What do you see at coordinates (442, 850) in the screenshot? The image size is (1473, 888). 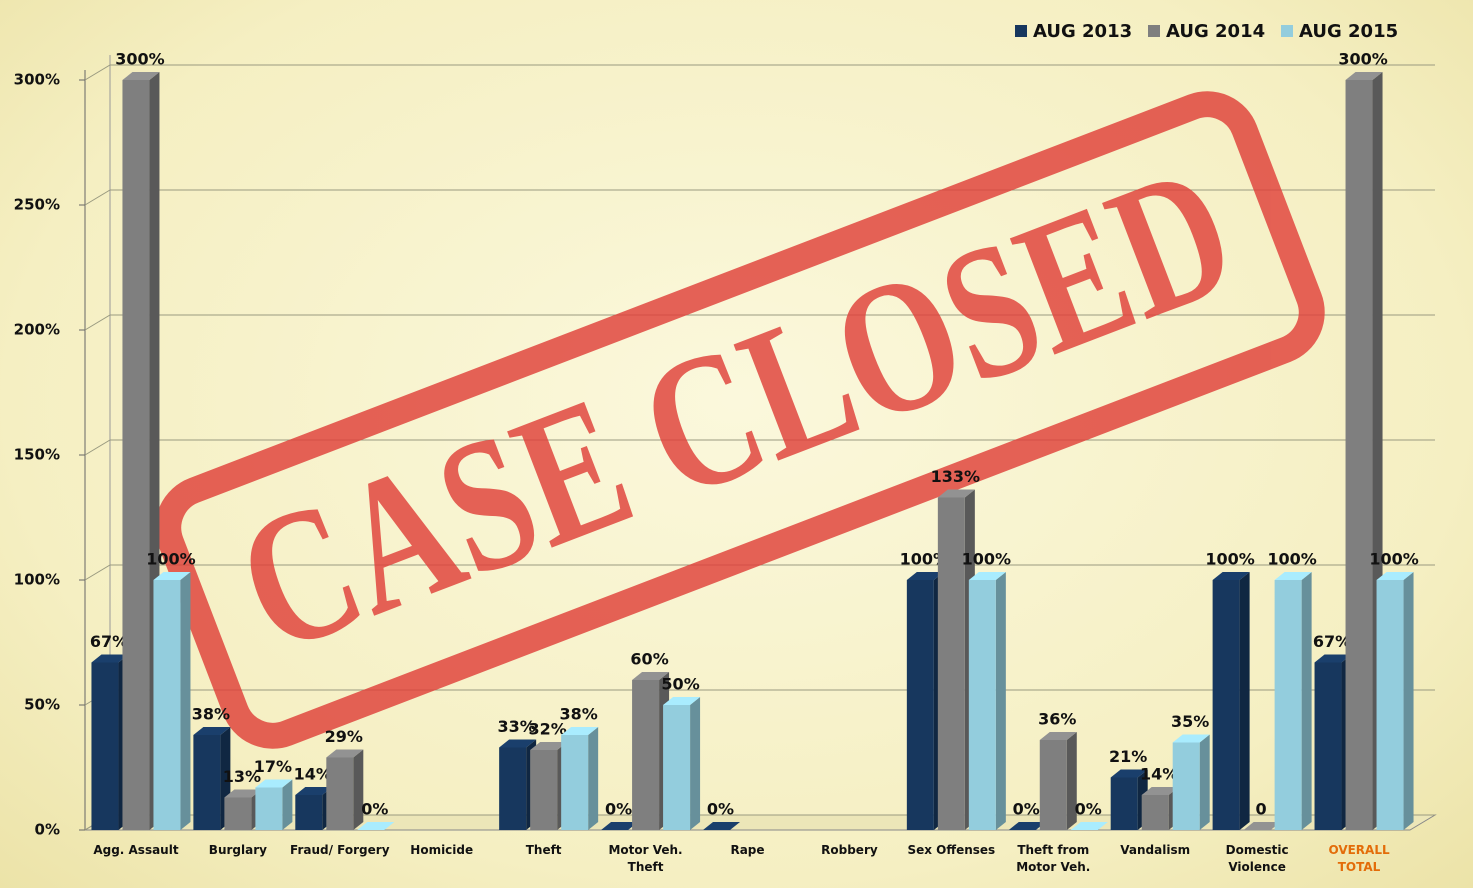 I see `x-tick-label: Homicide` at bounding box center [442, 850].